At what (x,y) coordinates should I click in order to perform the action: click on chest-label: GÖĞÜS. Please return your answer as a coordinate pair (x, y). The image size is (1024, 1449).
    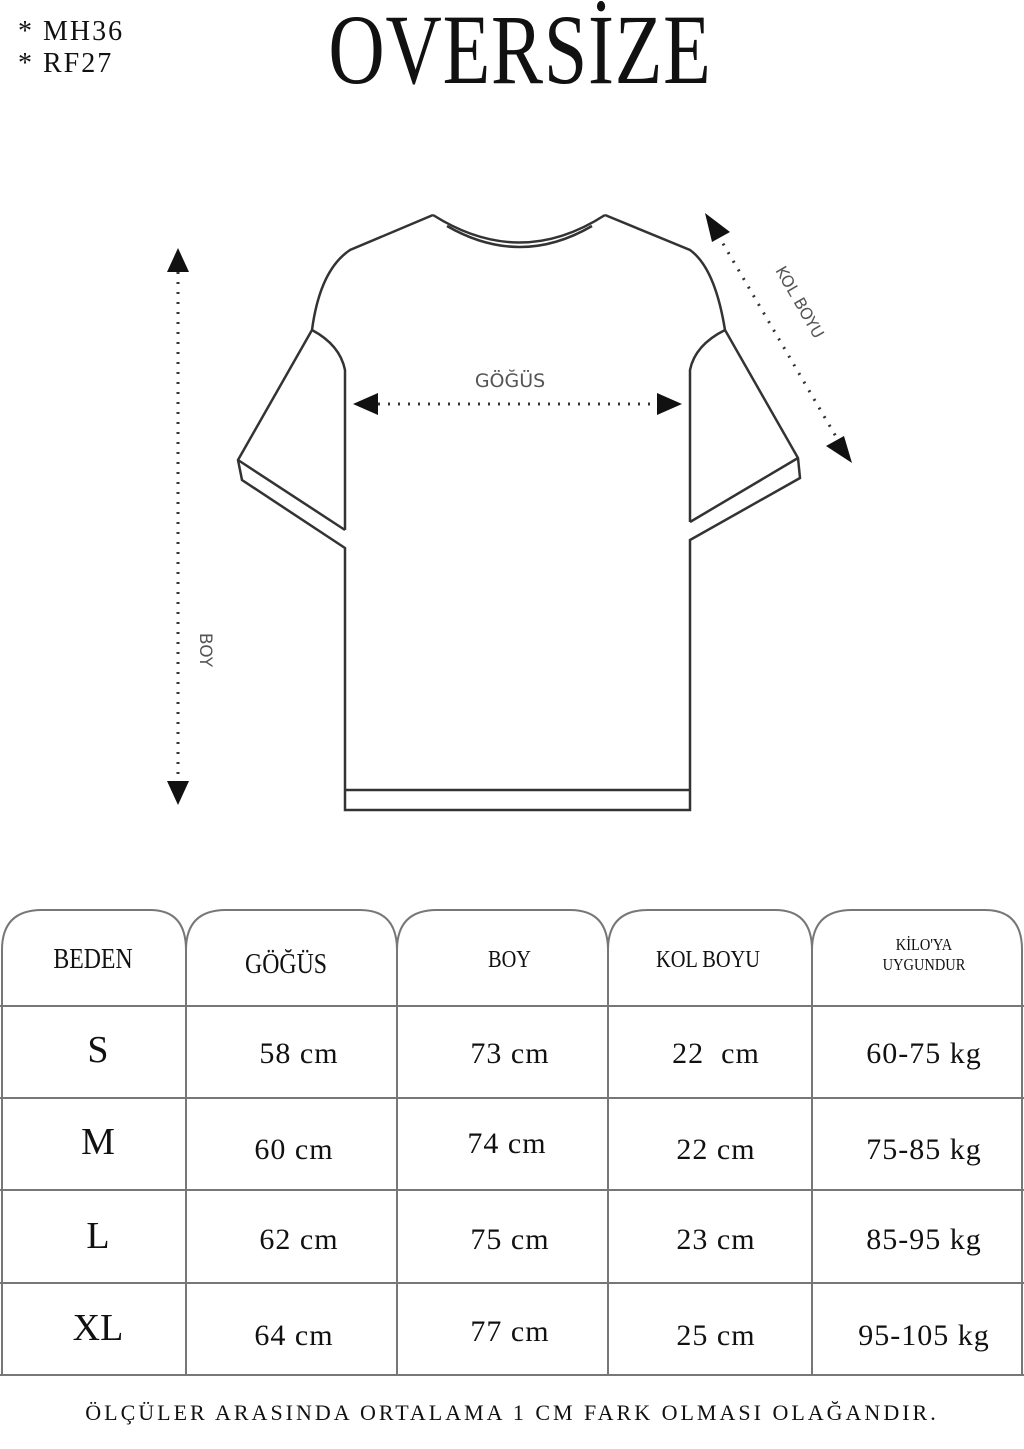
    Looking at the image, I should click on (510, 380).